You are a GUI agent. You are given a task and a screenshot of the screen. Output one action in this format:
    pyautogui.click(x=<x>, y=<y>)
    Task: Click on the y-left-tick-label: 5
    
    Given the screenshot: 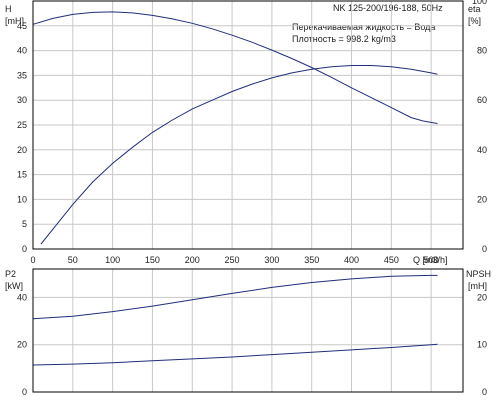 What is the action you would take?
    pyautogui.click(x=24, y=224)
    